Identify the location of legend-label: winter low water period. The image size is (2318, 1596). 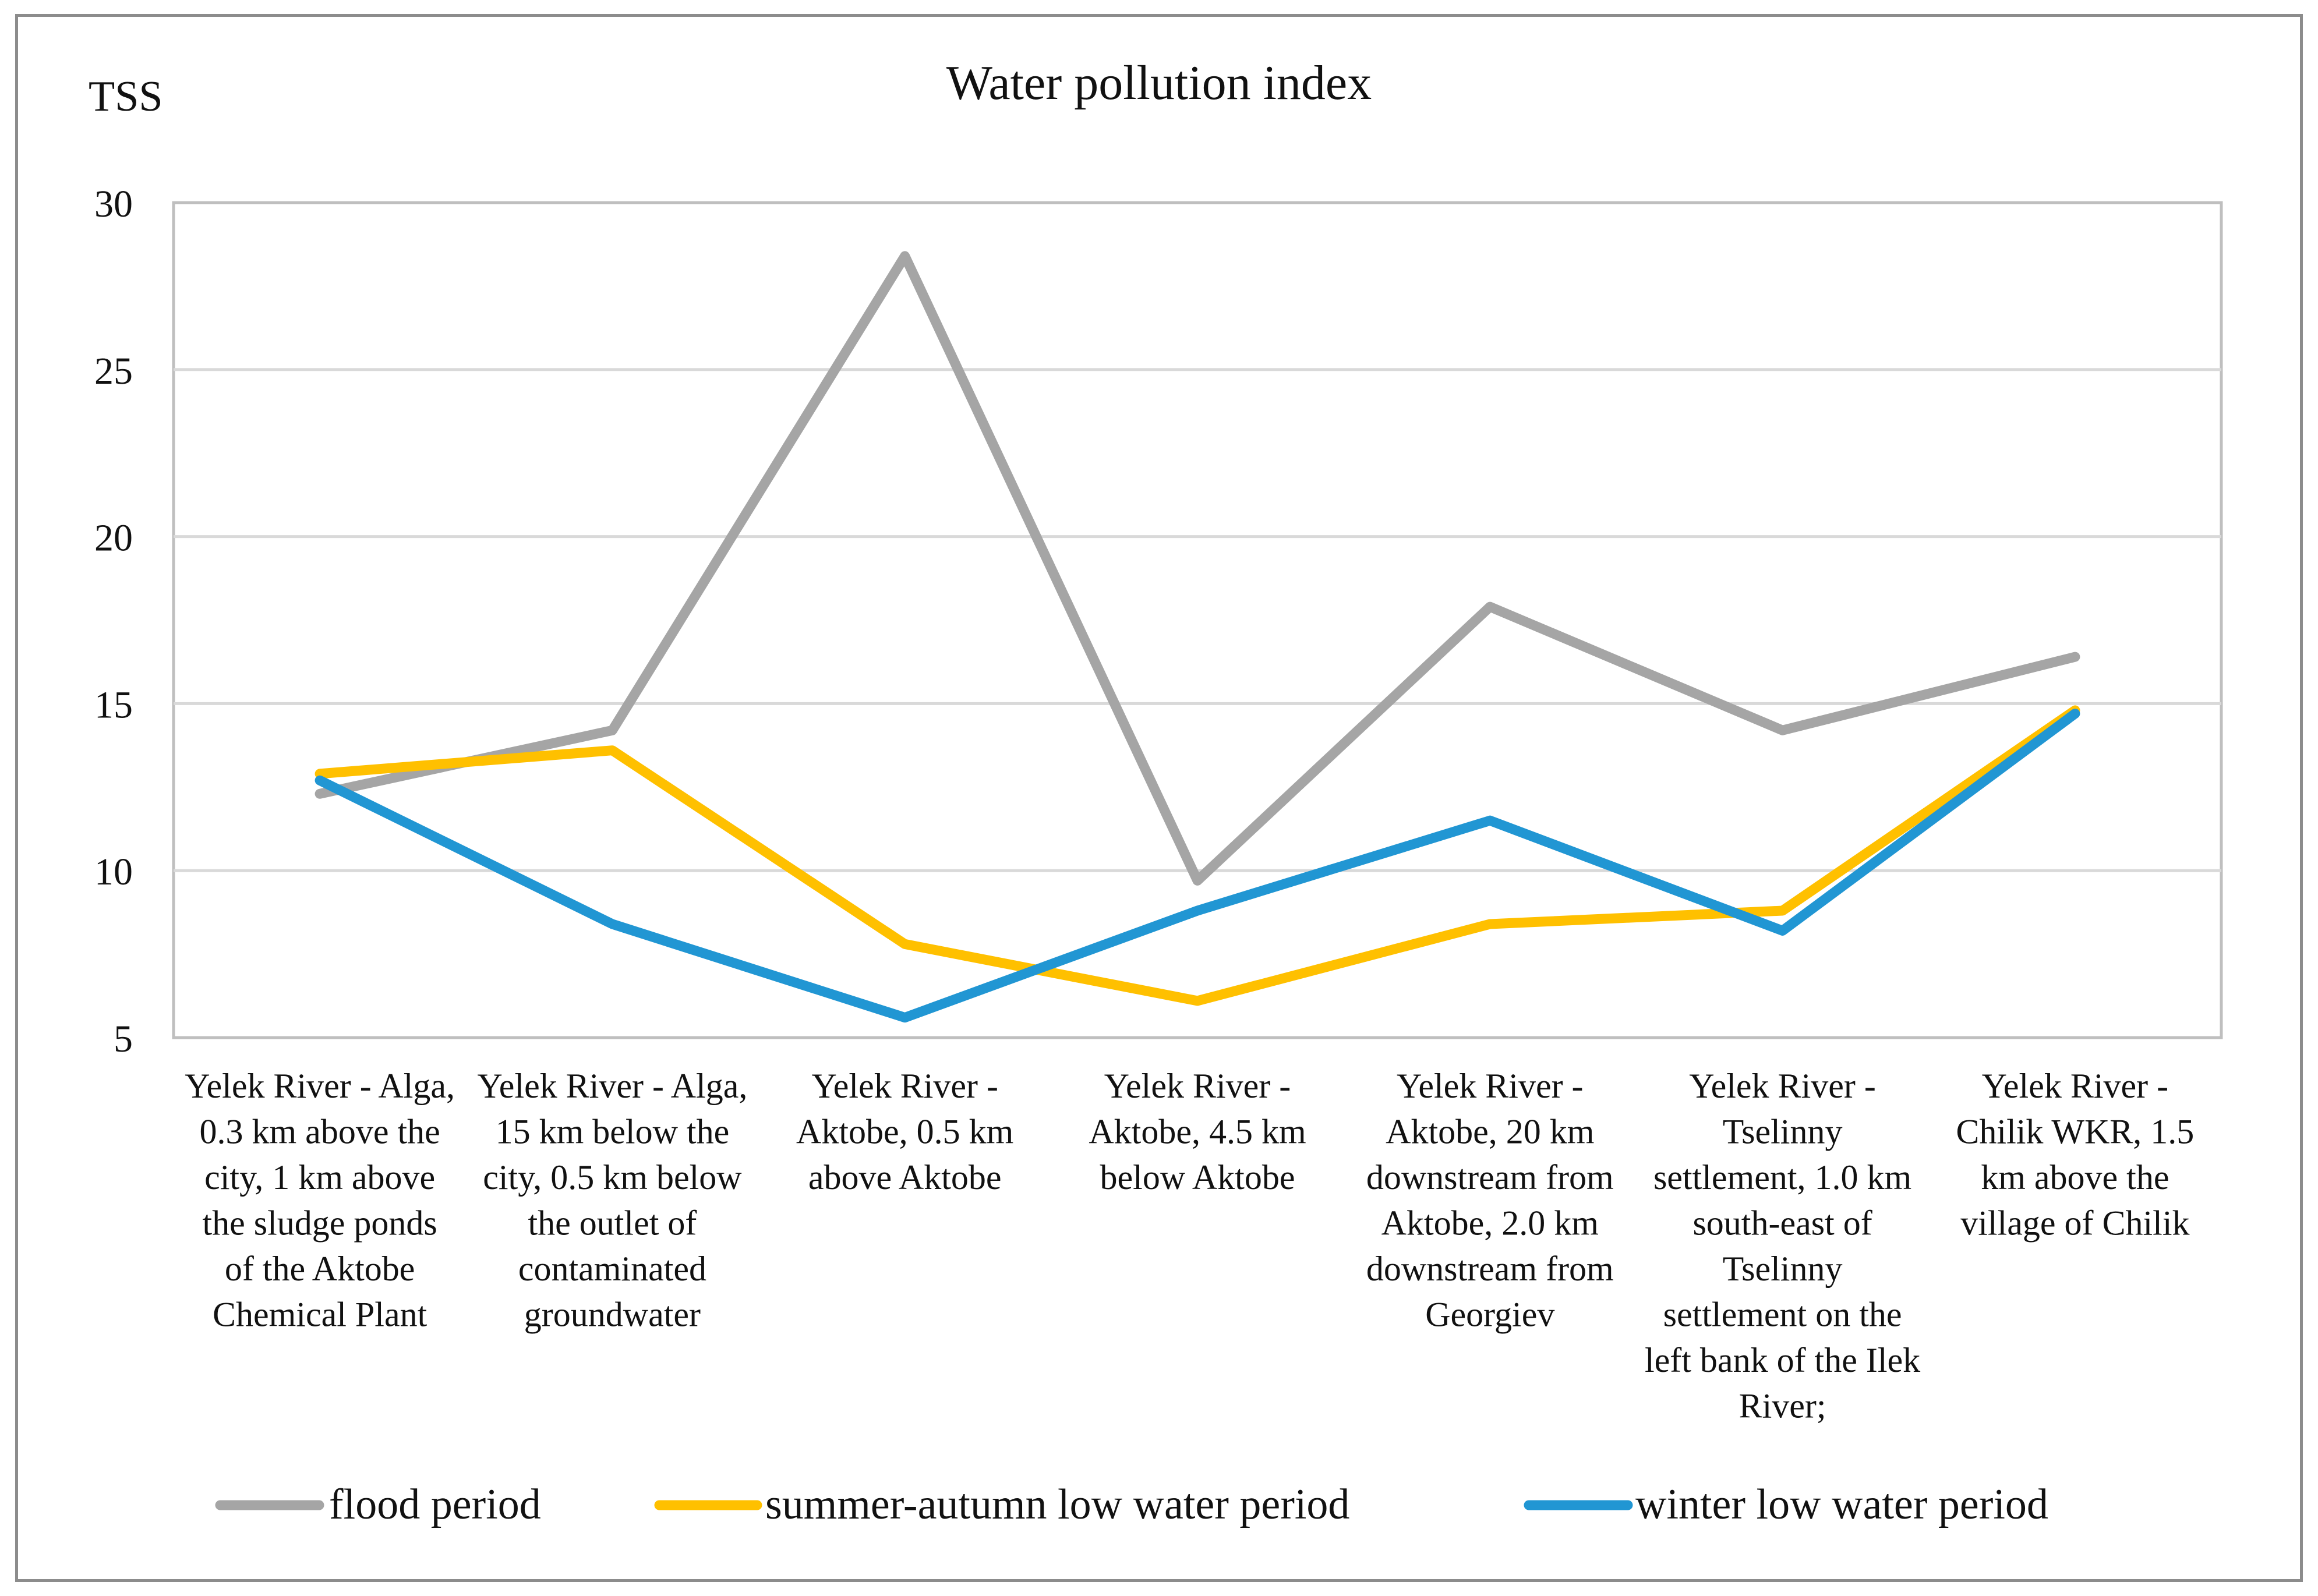
(1841, 1505).